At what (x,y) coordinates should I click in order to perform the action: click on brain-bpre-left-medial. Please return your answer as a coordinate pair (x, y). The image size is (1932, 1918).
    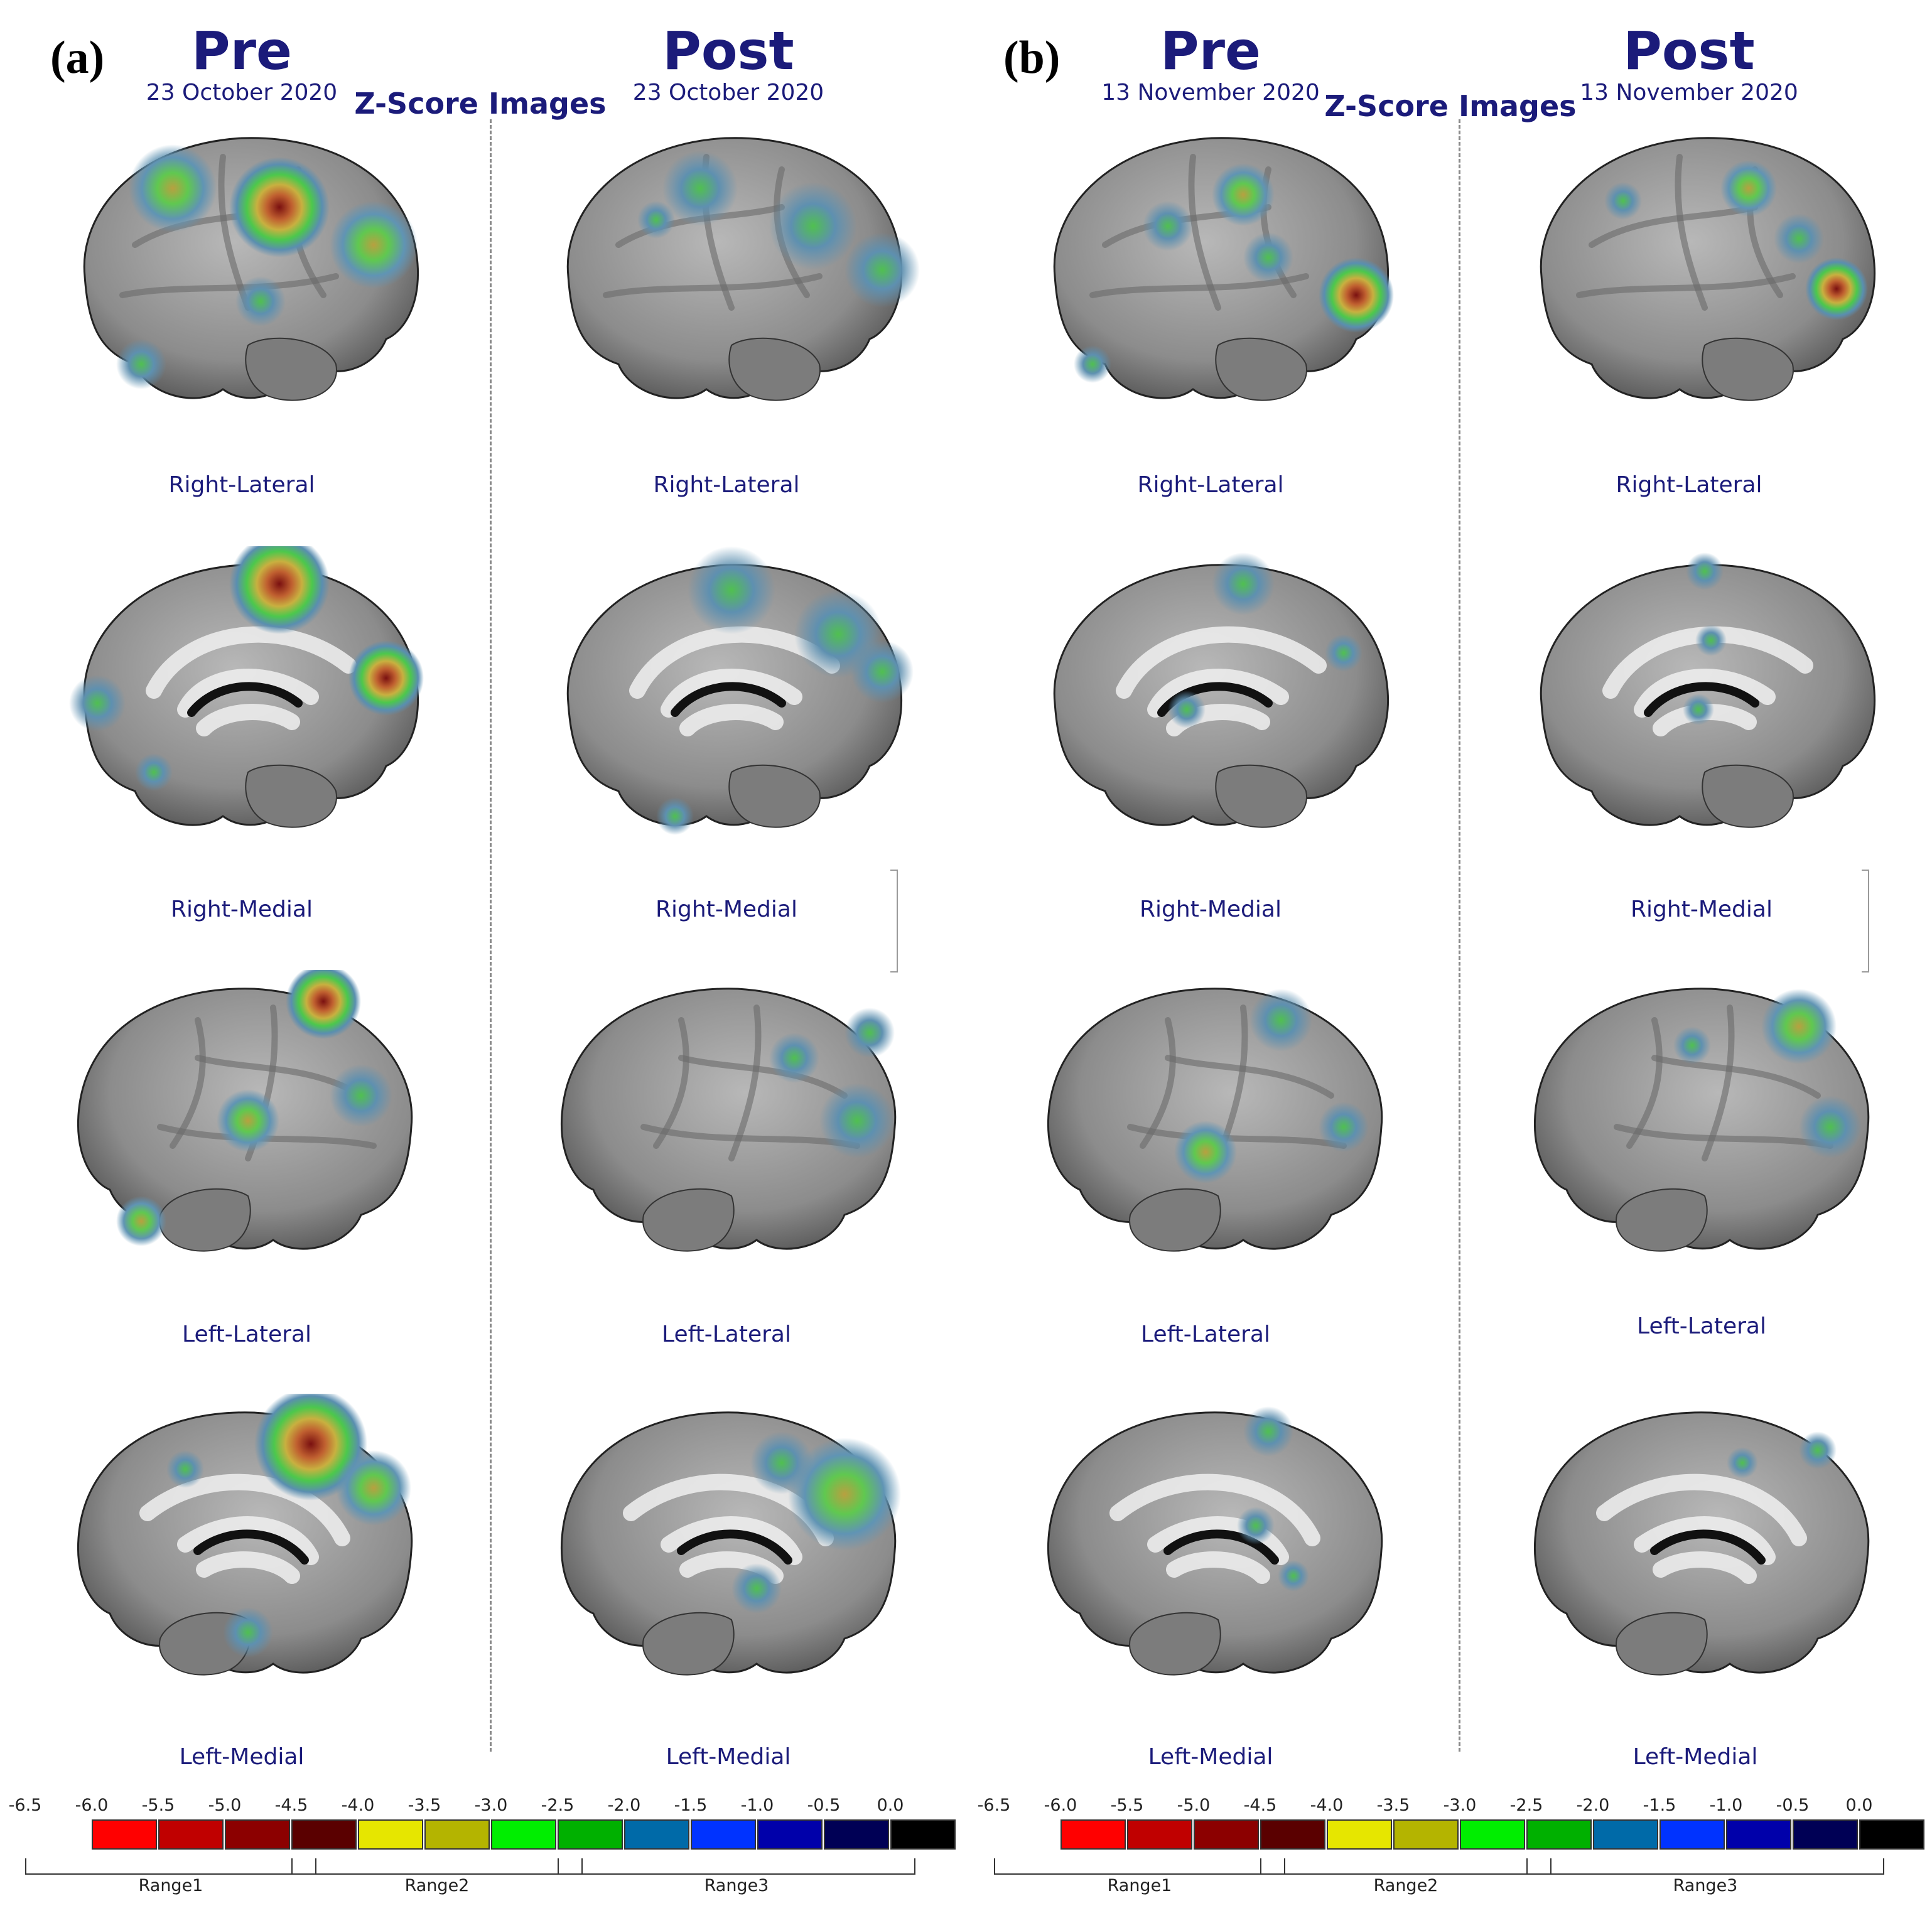
    Looking at the image, I should click on (1215, 1541).